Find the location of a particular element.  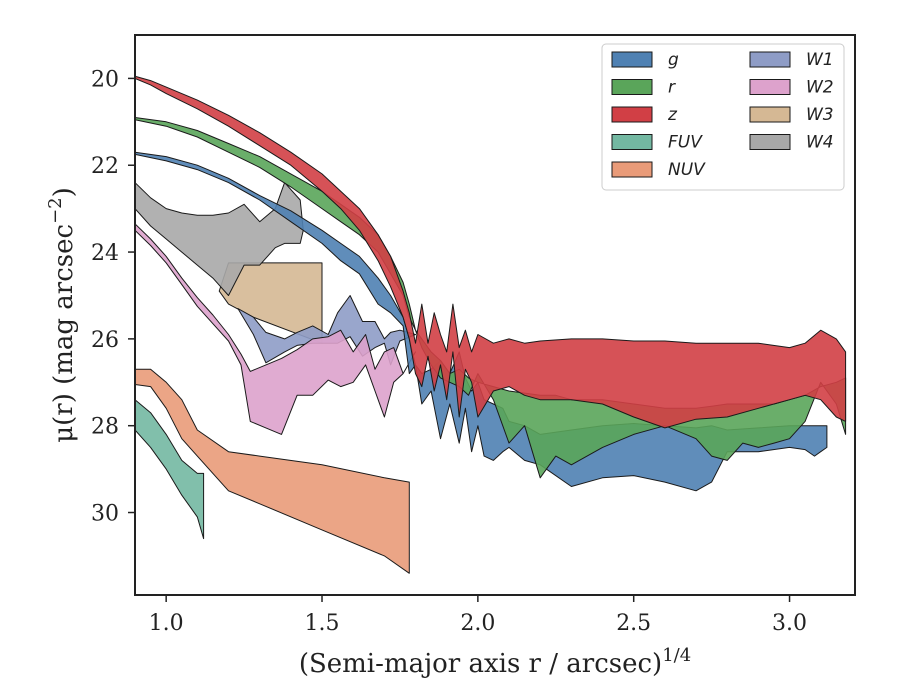

legend-label-z: z is located at coordinates (672, 115).